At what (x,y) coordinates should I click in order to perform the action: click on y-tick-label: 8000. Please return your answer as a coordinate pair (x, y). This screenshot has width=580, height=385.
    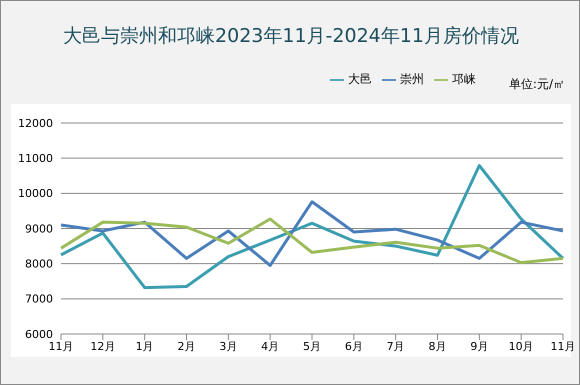
    Looking at the image, I should click on (39, 264).